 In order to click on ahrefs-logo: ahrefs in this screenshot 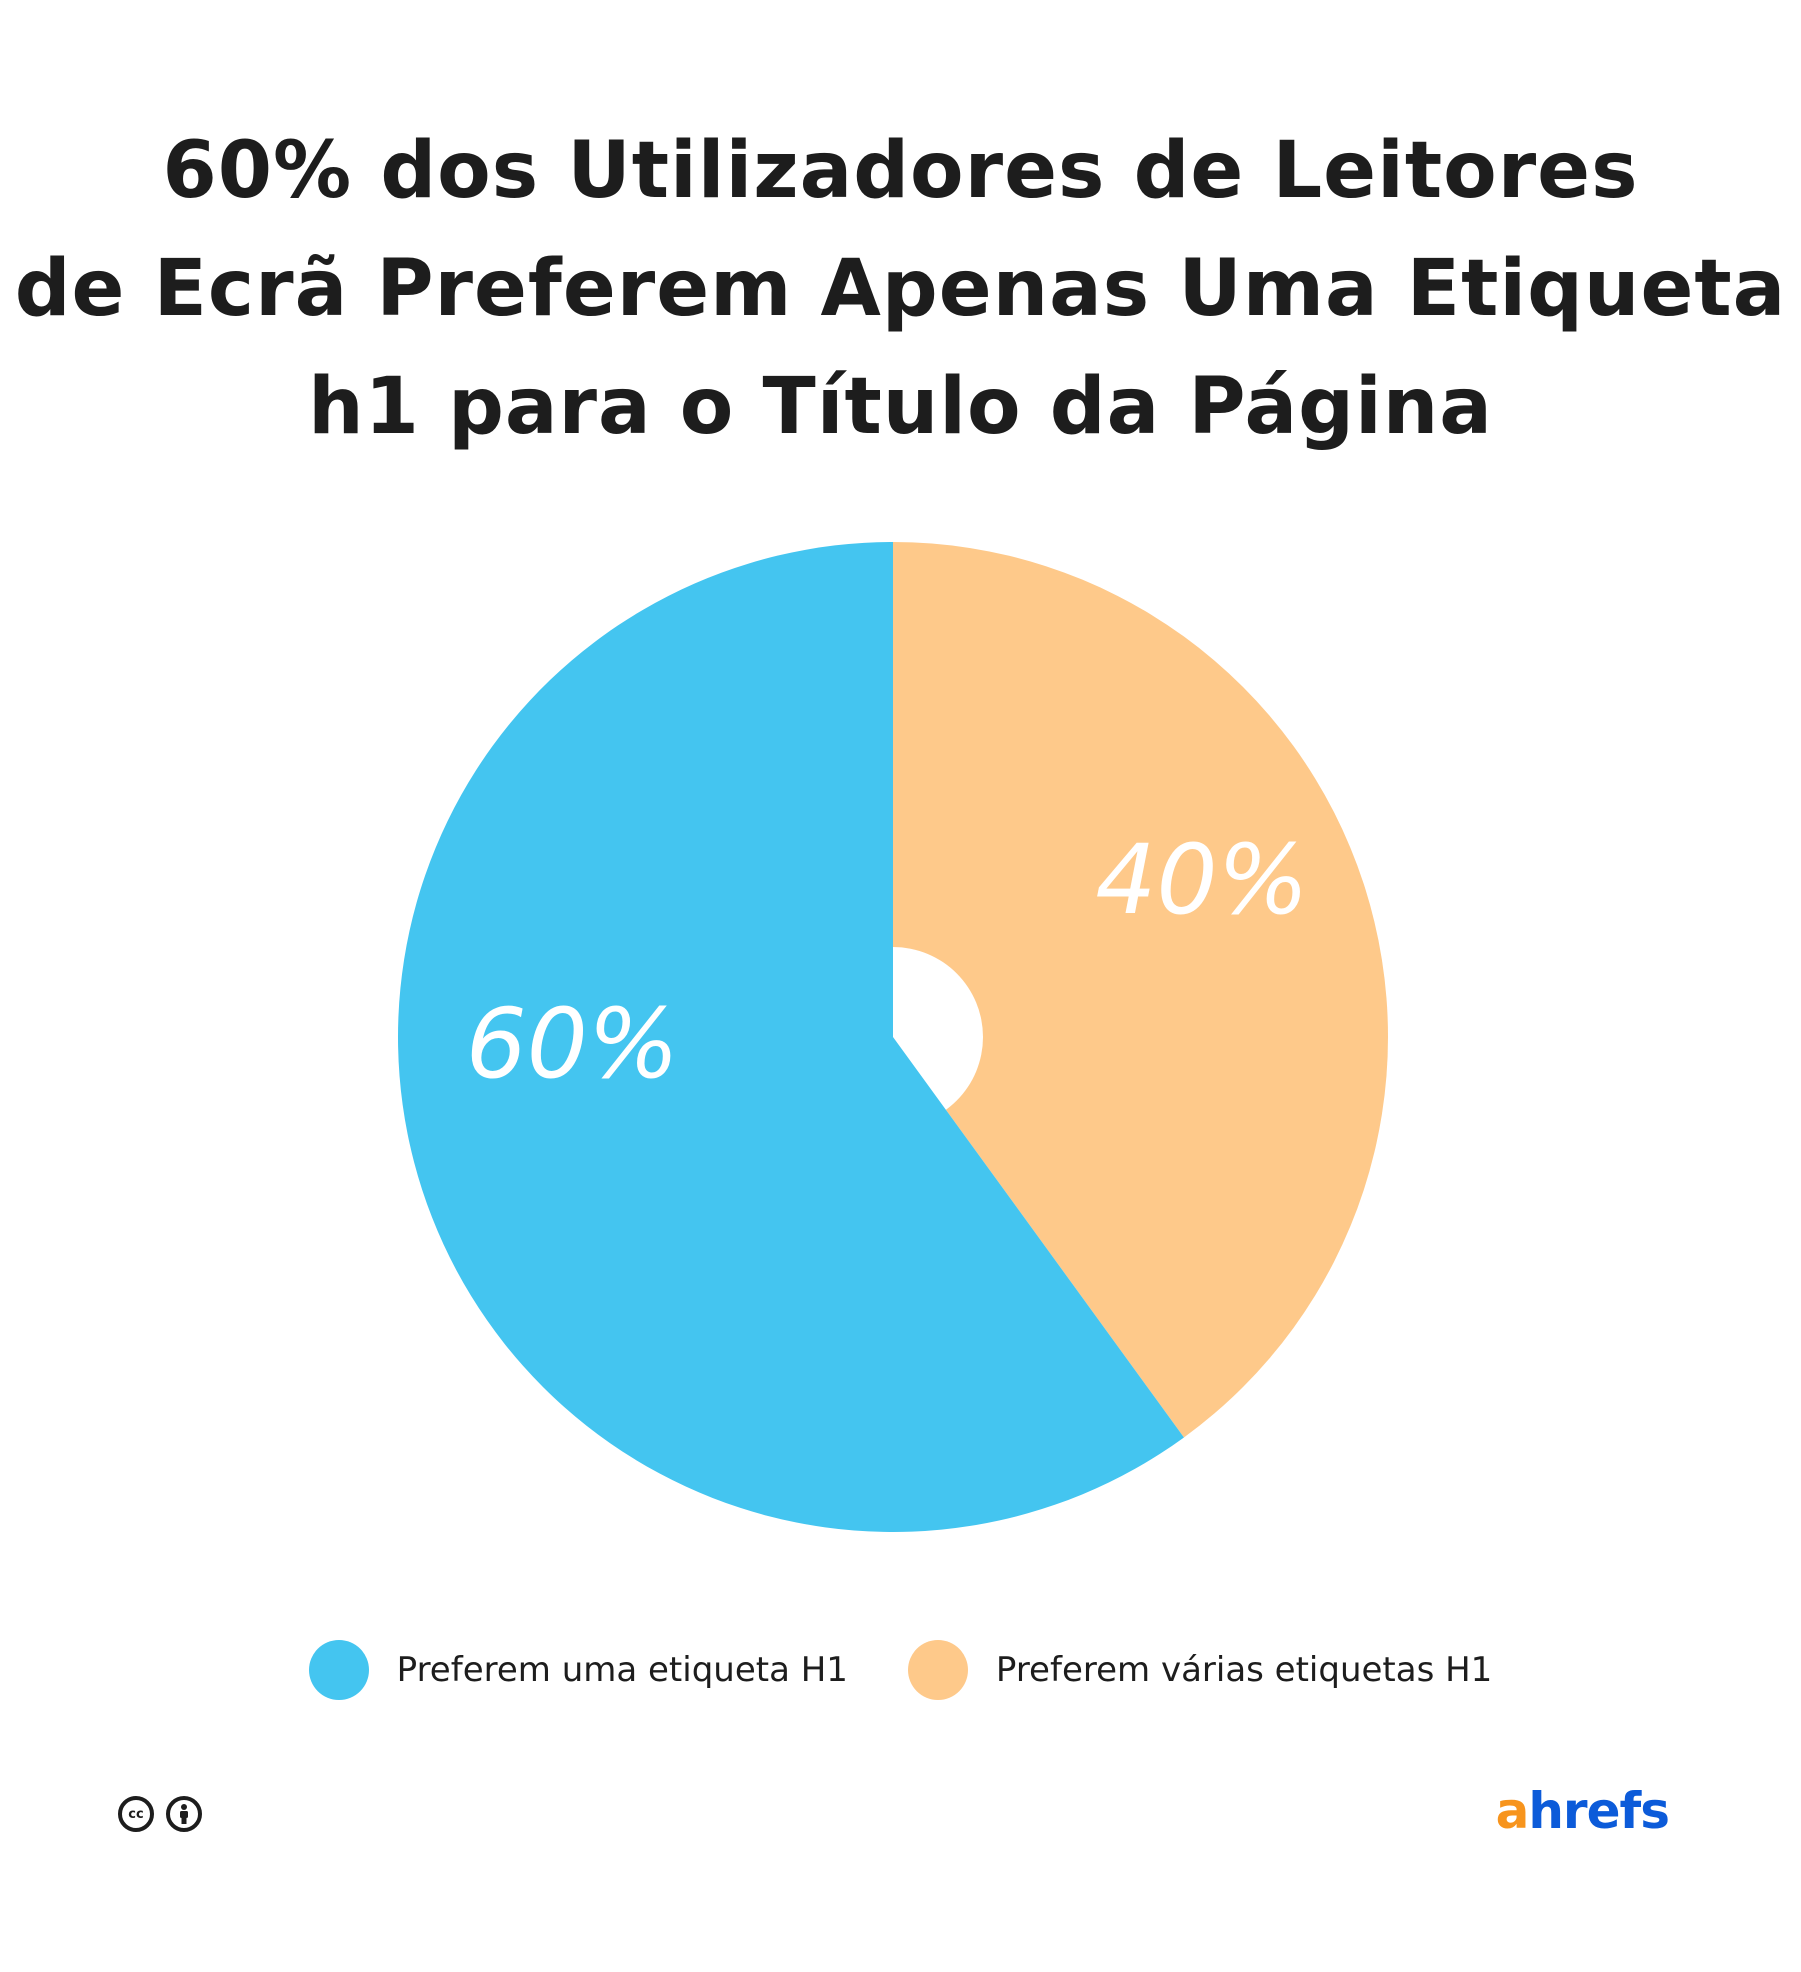, I will do `click(1582, 1811)`.